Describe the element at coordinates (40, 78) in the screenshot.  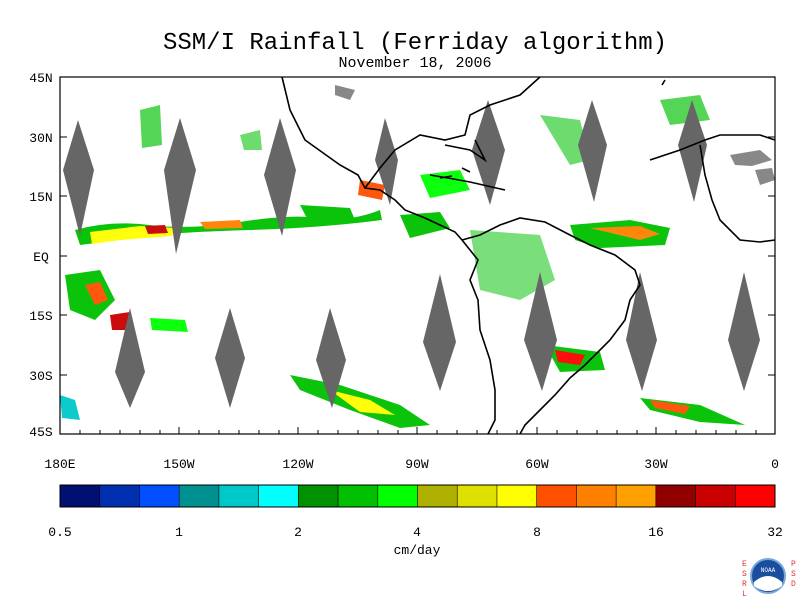
I see `lat-label: 45N` at that location.